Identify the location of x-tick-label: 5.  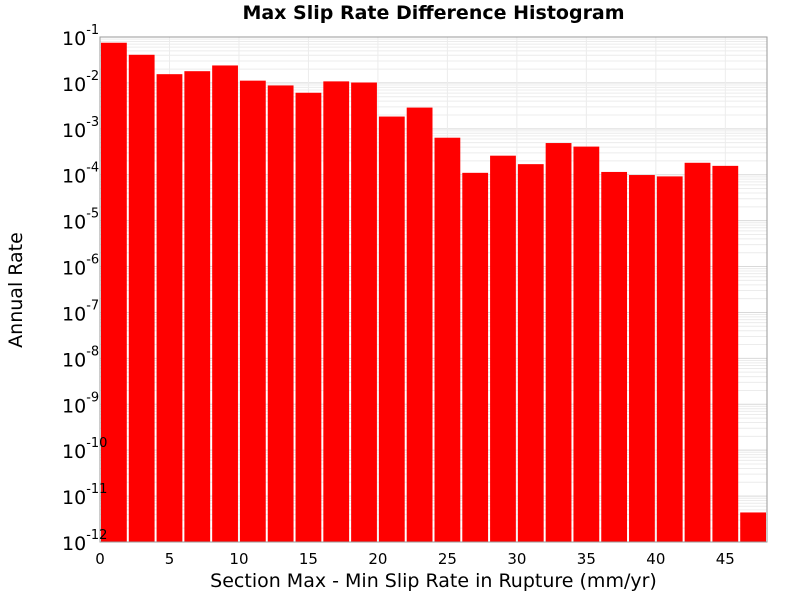
(170, 559).